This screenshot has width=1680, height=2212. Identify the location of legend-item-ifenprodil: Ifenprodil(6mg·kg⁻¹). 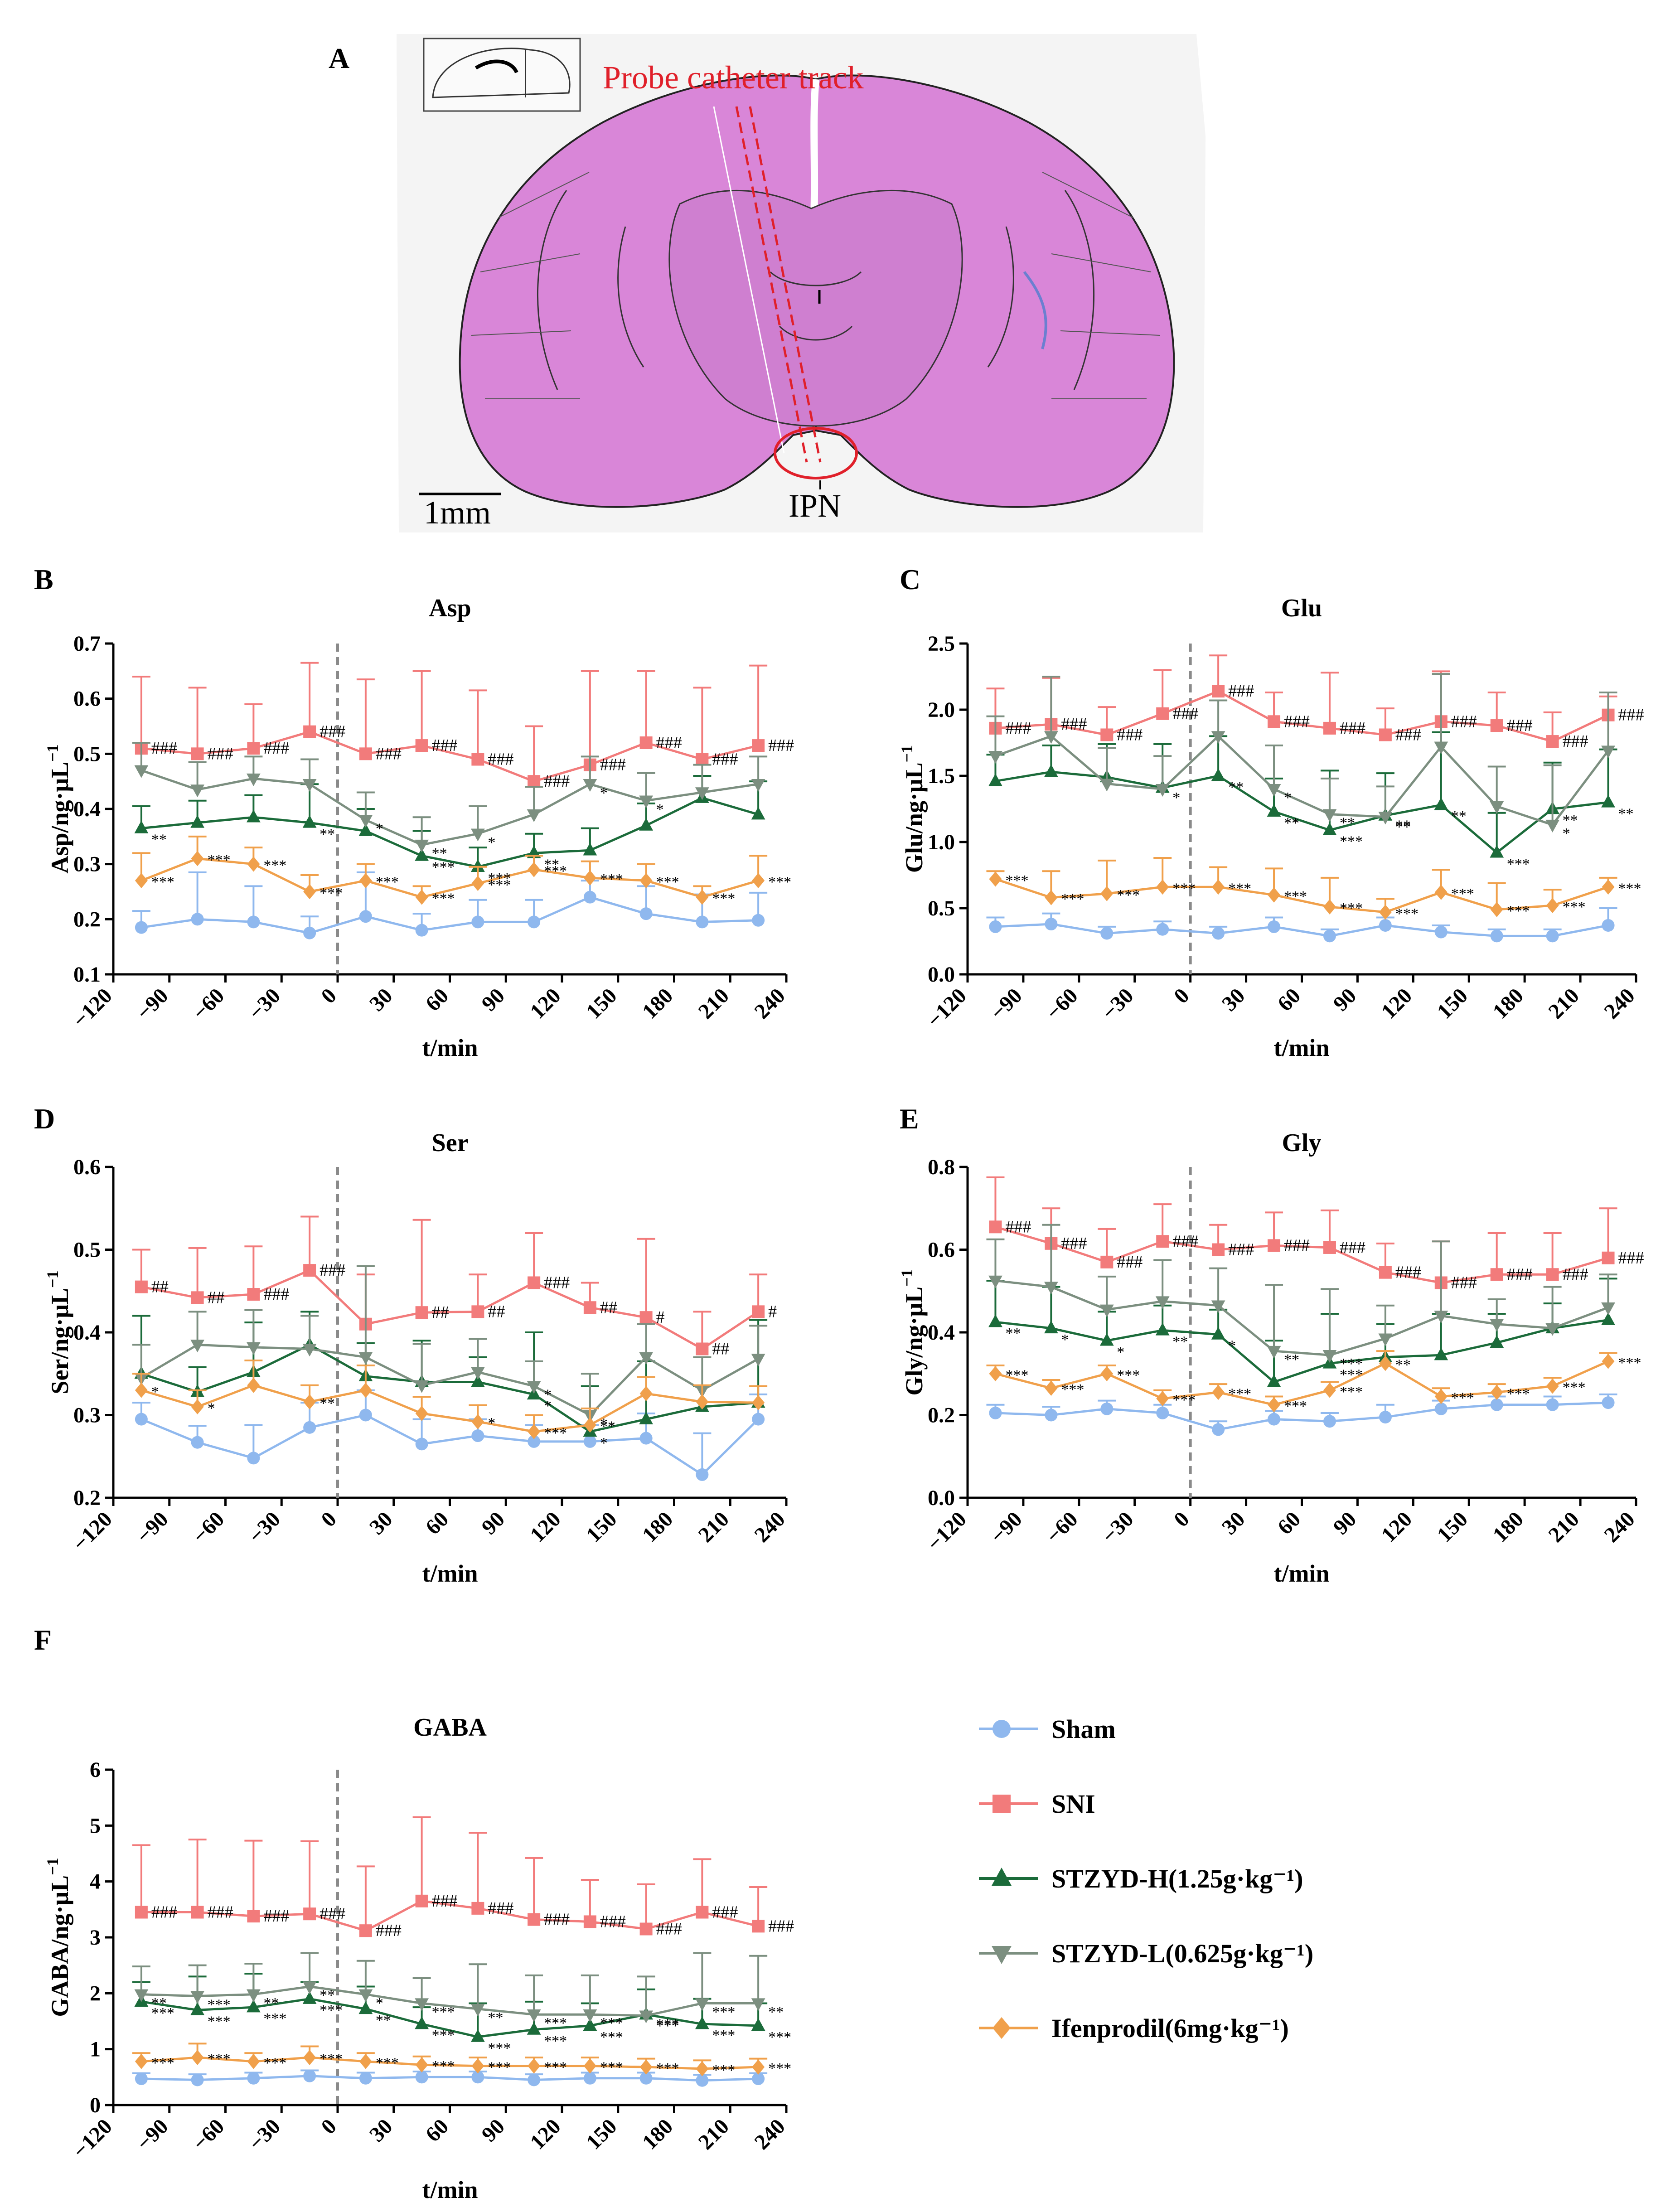
(1134, 2028).